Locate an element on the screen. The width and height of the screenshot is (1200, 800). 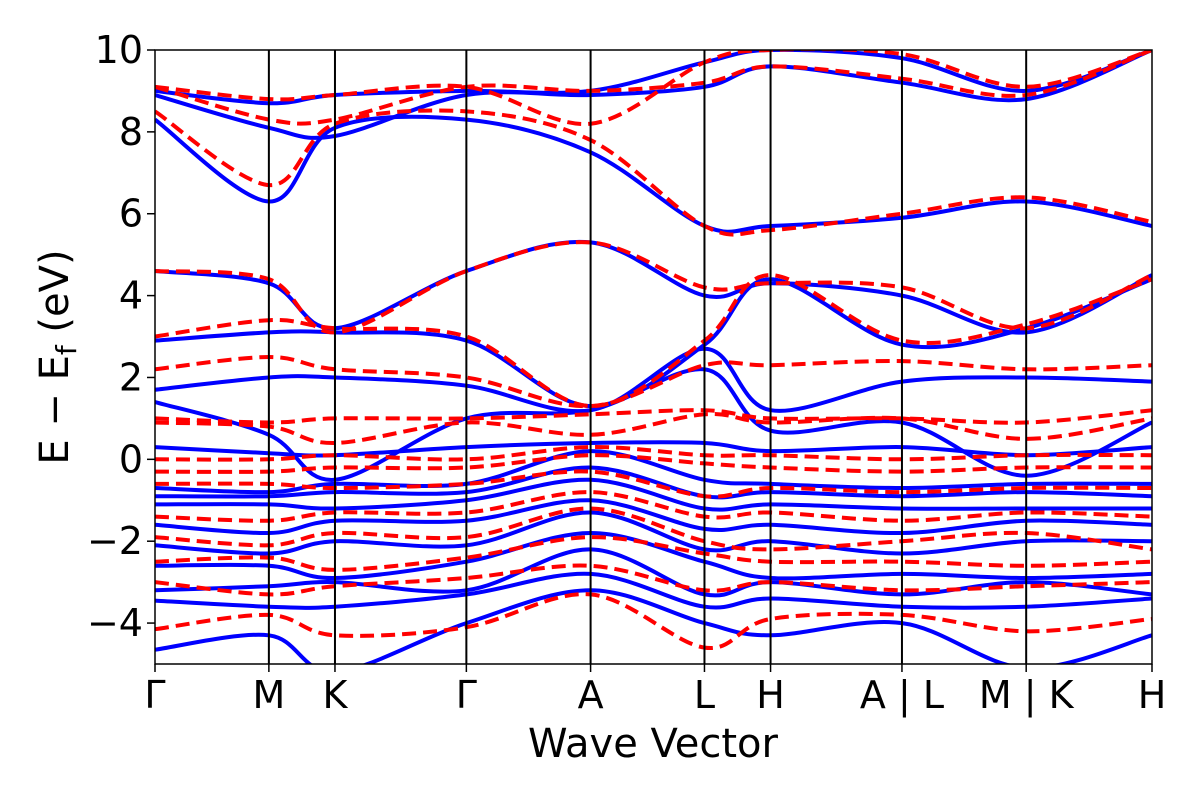
y-tick-label-0: −4 is located at coordinates (115, 623).